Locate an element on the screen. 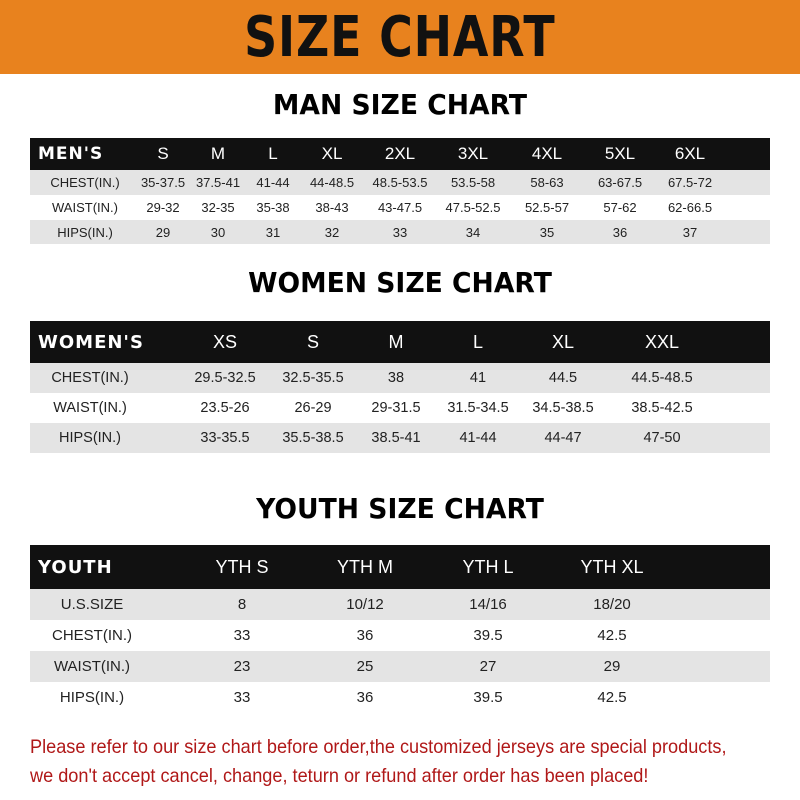  value-cell: 32 is located at coordinates (332, 232).